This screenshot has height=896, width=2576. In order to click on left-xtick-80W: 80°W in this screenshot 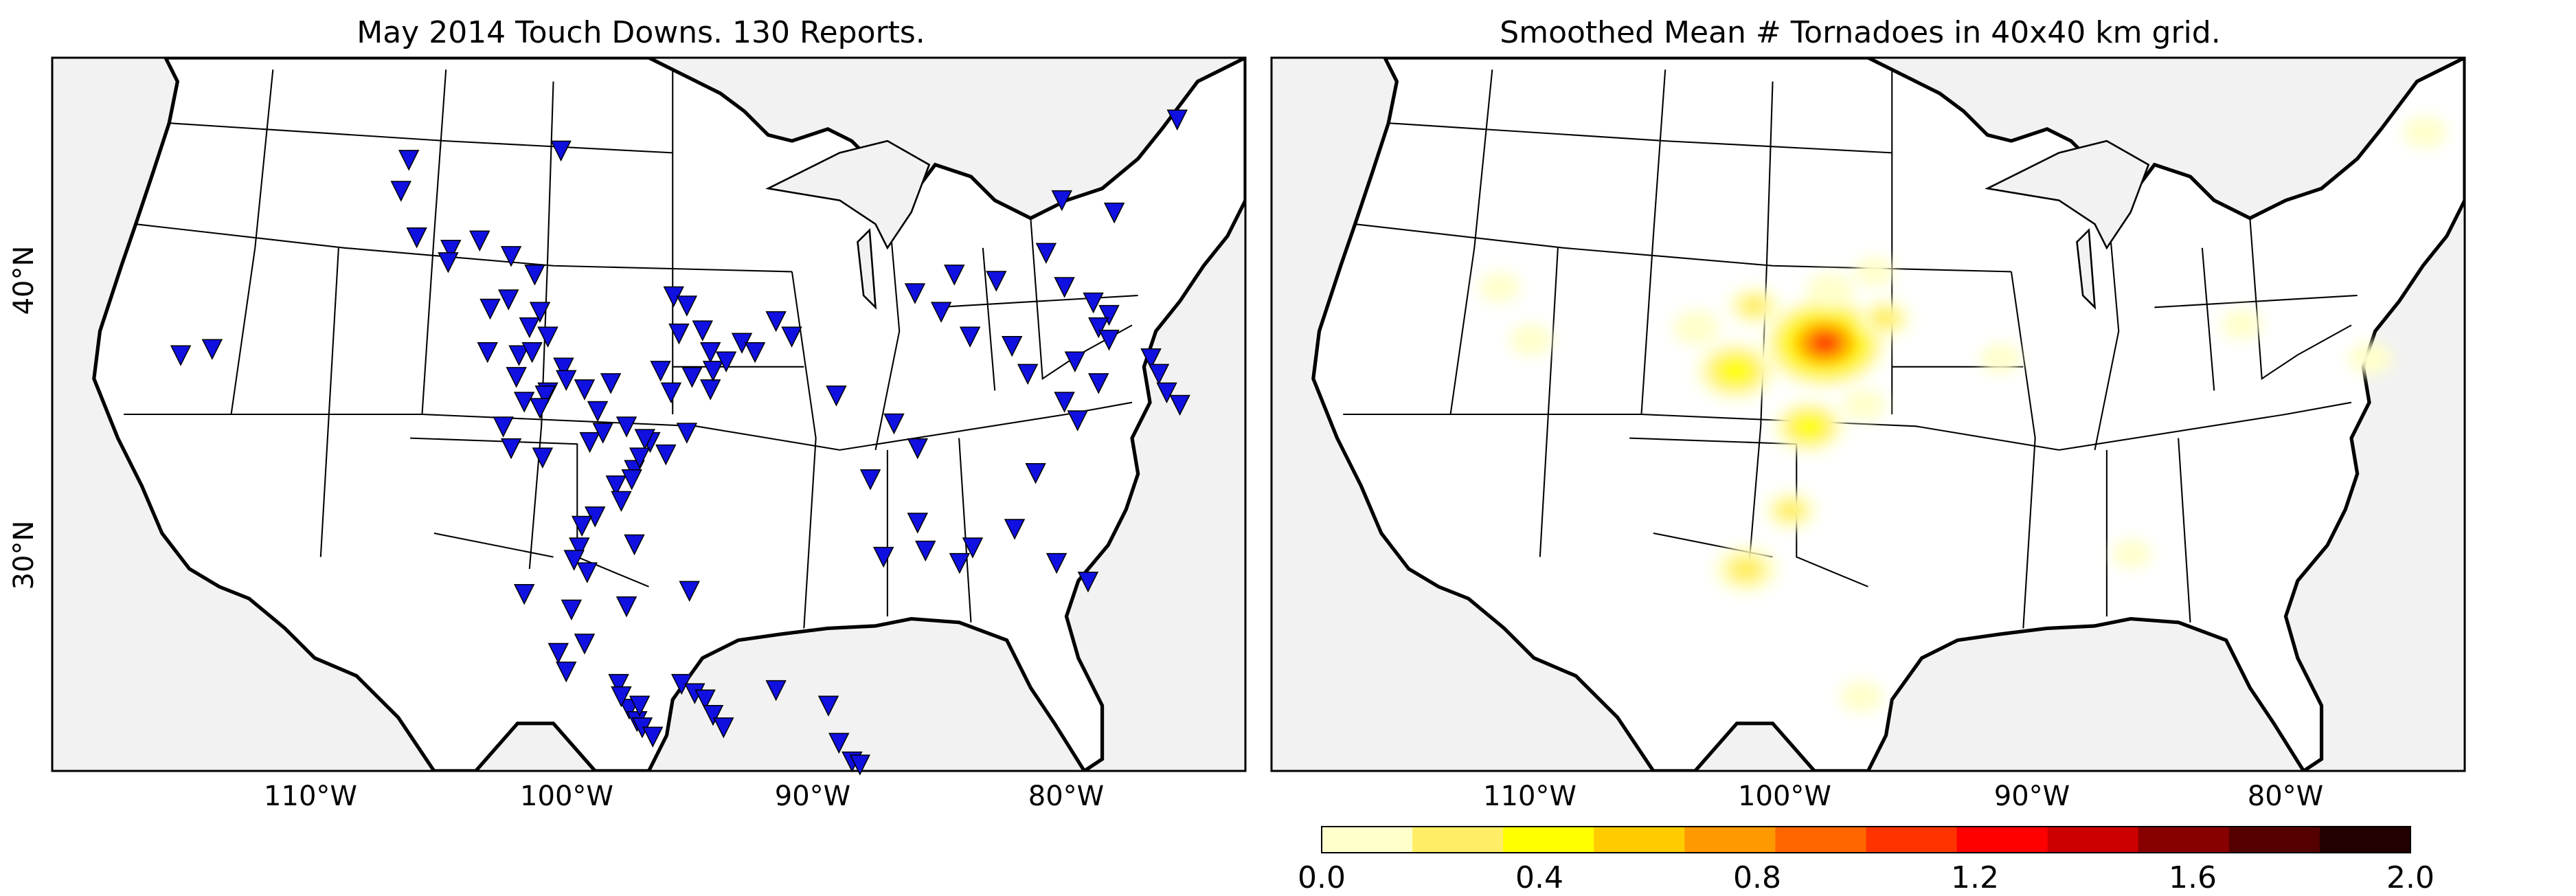, I will do `click(1066, 796)`.